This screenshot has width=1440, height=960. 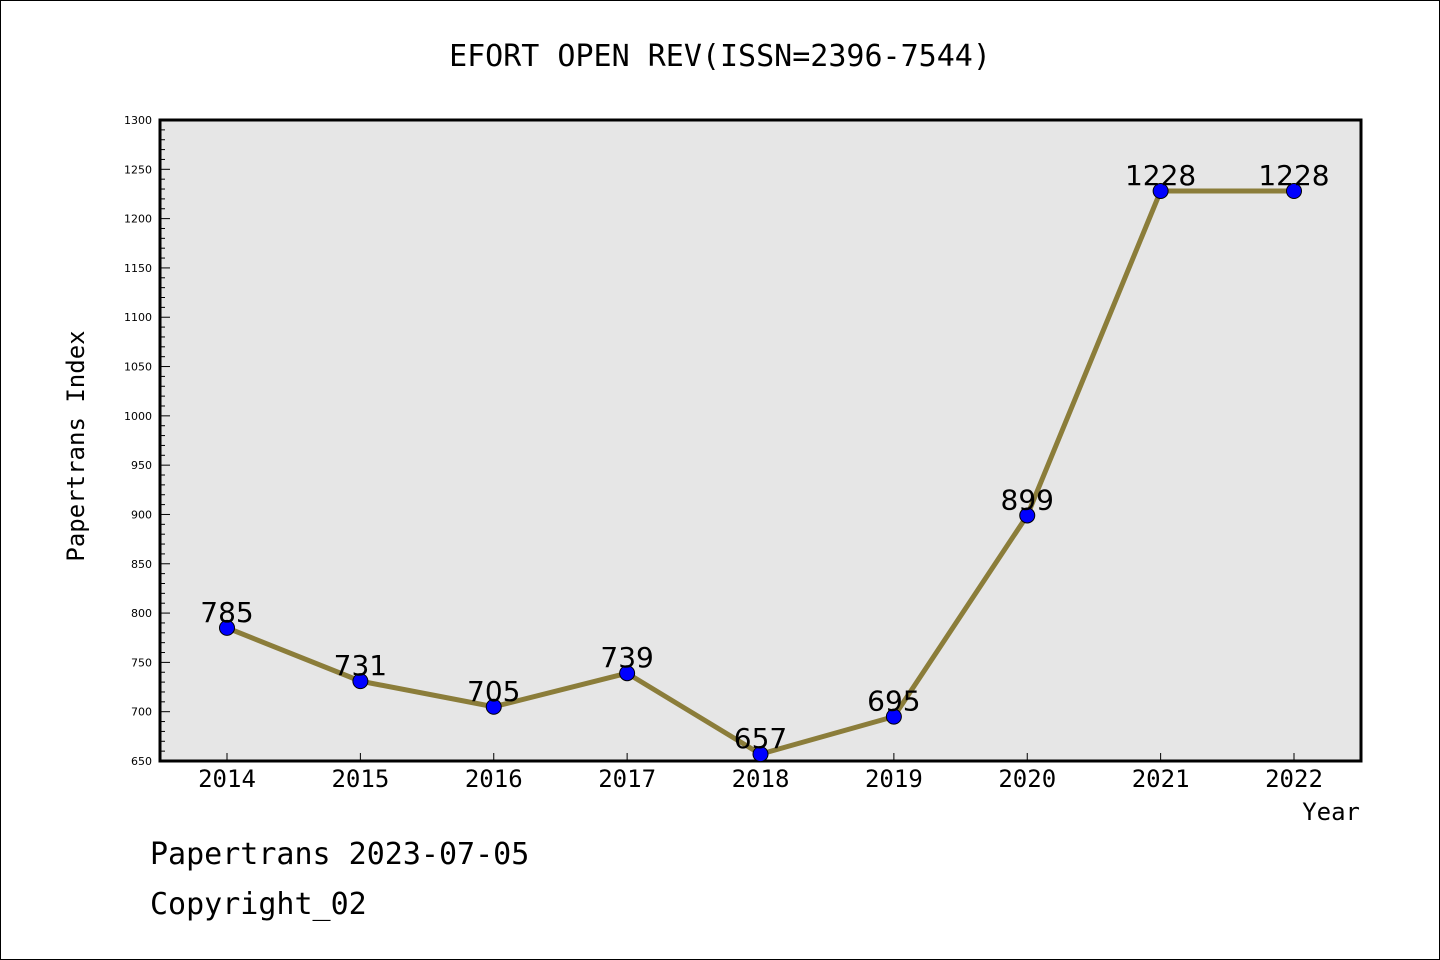 What do you see at coordinates (141, 514) in the screenshot?
I see `y-tick-label: 900` at bounding box center [141, 514].